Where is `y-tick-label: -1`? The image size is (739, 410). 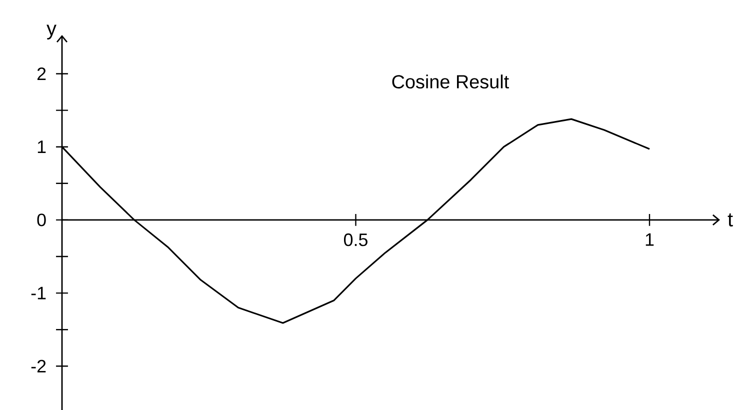 y-tick-label: -1 is located at coordinates (38, 293).